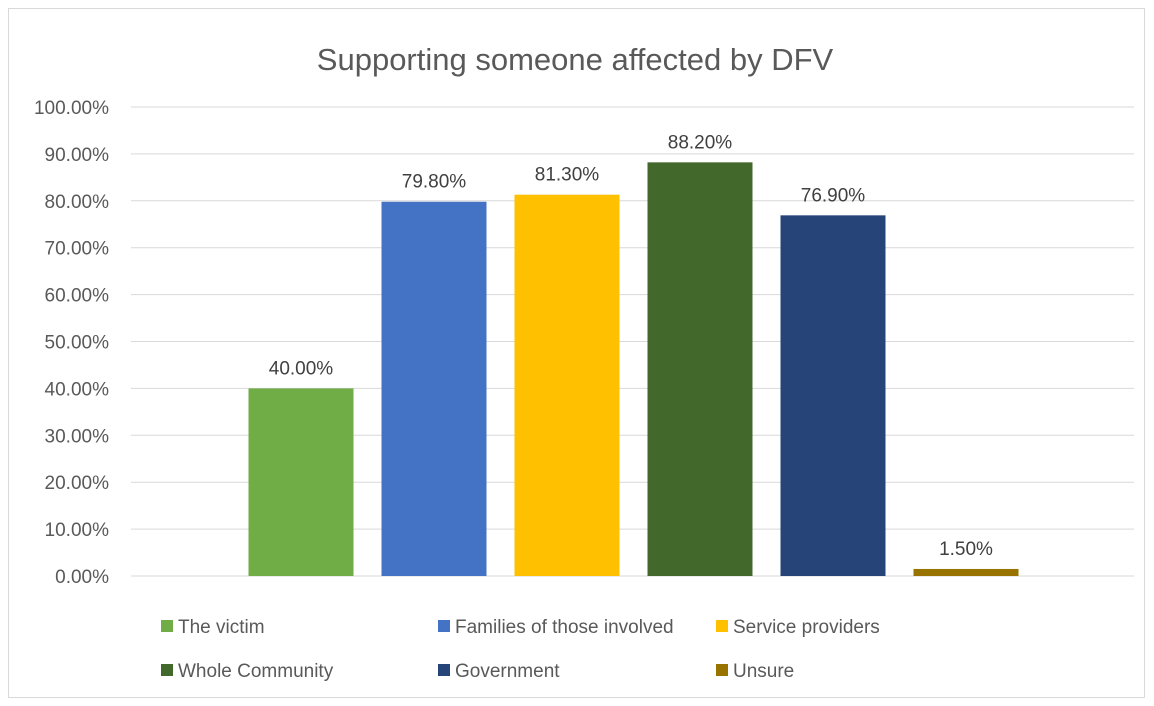 The image size is (1154, 706). What do you see at coordinates (221, 627) in the screenshot?
I see `legend-label: The victim` at bounding box center [221, 627].